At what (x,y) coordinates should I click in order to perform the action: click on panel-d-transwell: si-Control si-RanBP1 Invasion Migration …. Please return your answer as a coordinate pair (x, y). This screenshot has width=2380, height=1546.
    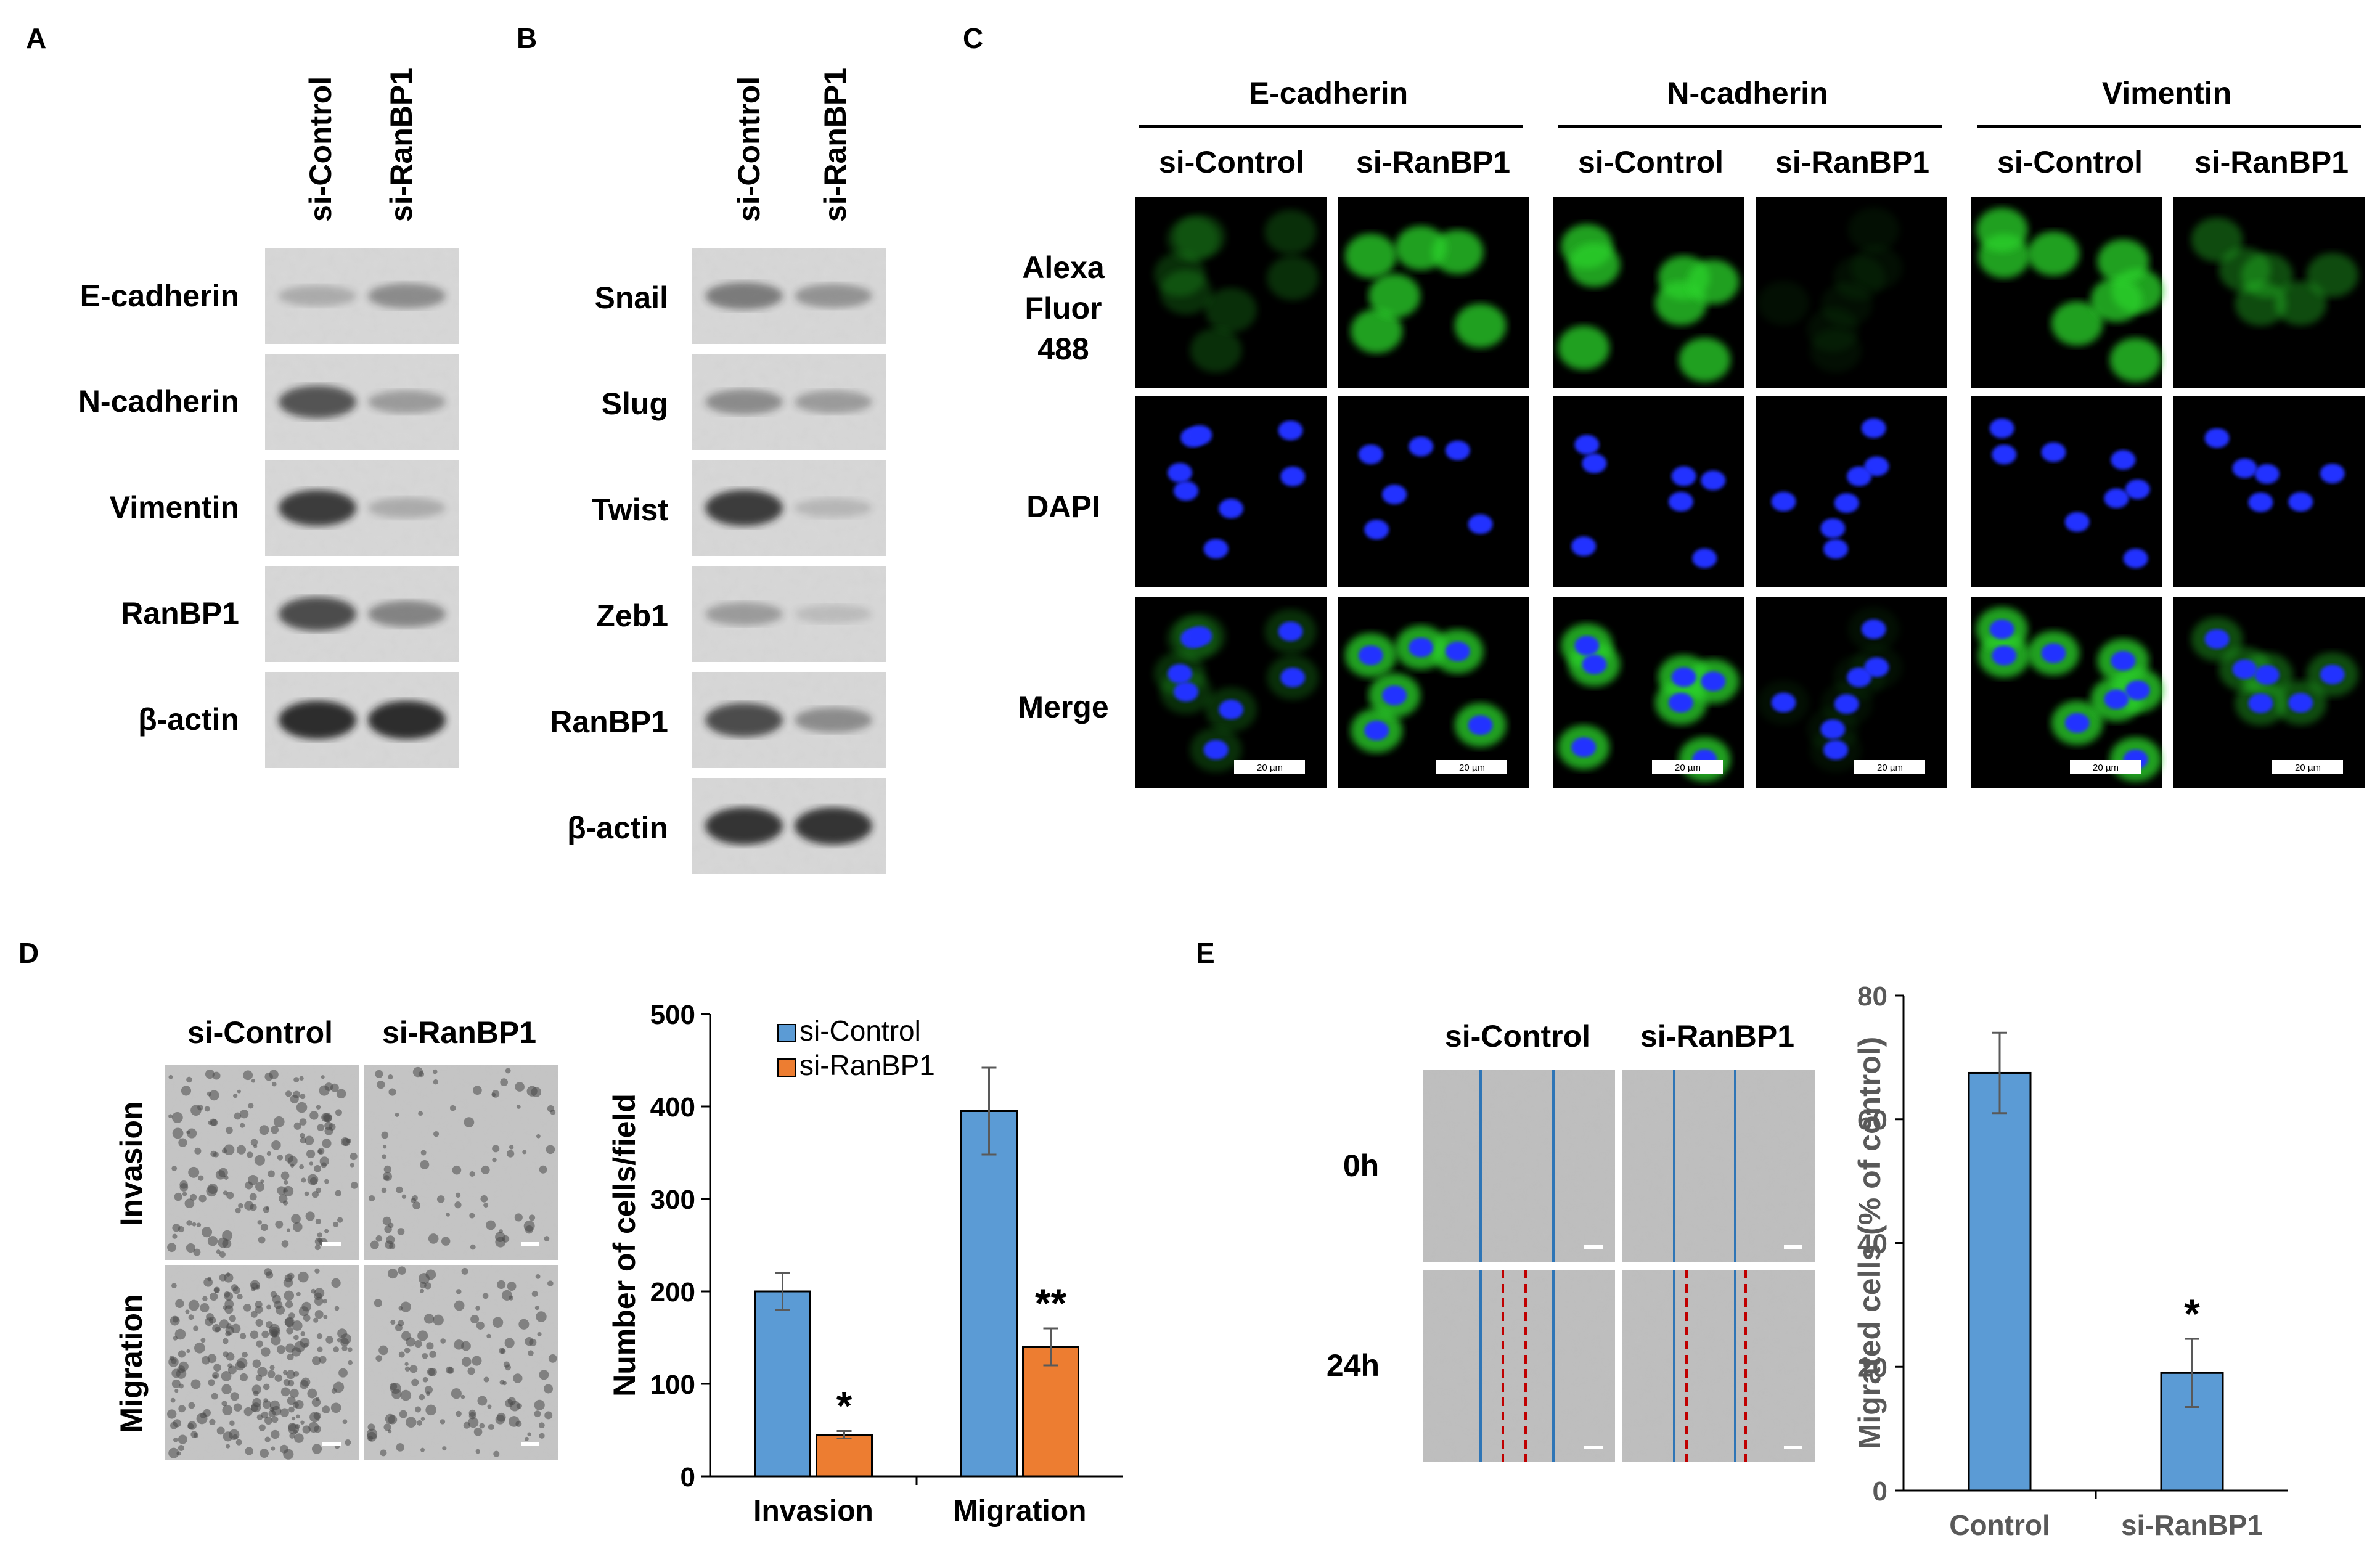
    Looking at the image, I should click on (618, 1264).